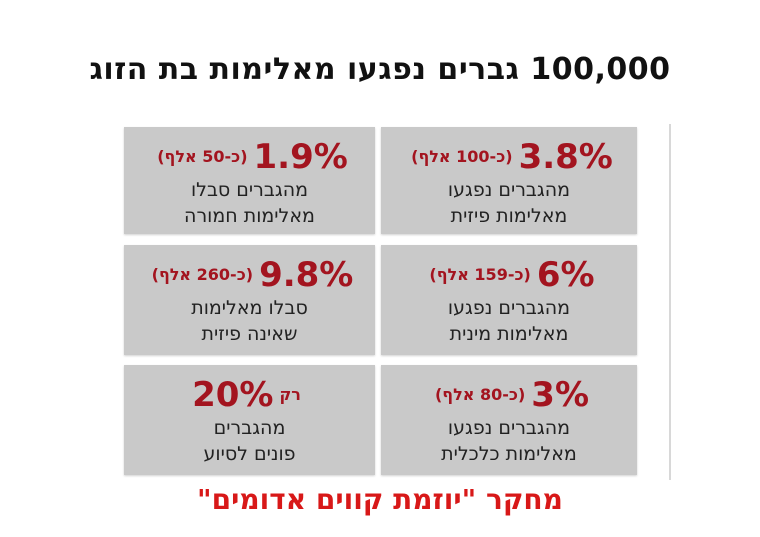 Image resolution: width=760 pixels, height=537 pixels. Describe the element at coordinates (202, 274) in the screenshot. I see `stat-approx: (כ-260 אלף)` at that location.